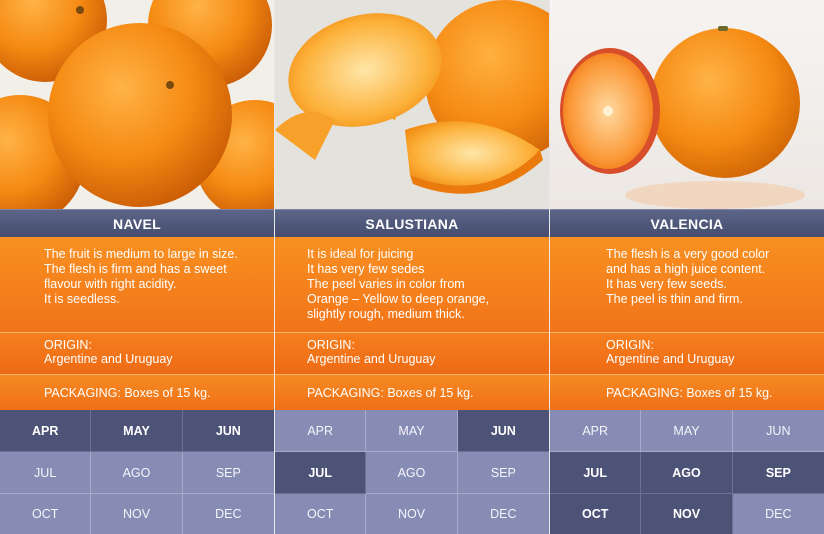 This screenshot has width=824, height=534. What do you see at coordinates (110, 284) in the screenshot?
I see `description-line: flavour with right acidity.` at bounding box center [110, 284].